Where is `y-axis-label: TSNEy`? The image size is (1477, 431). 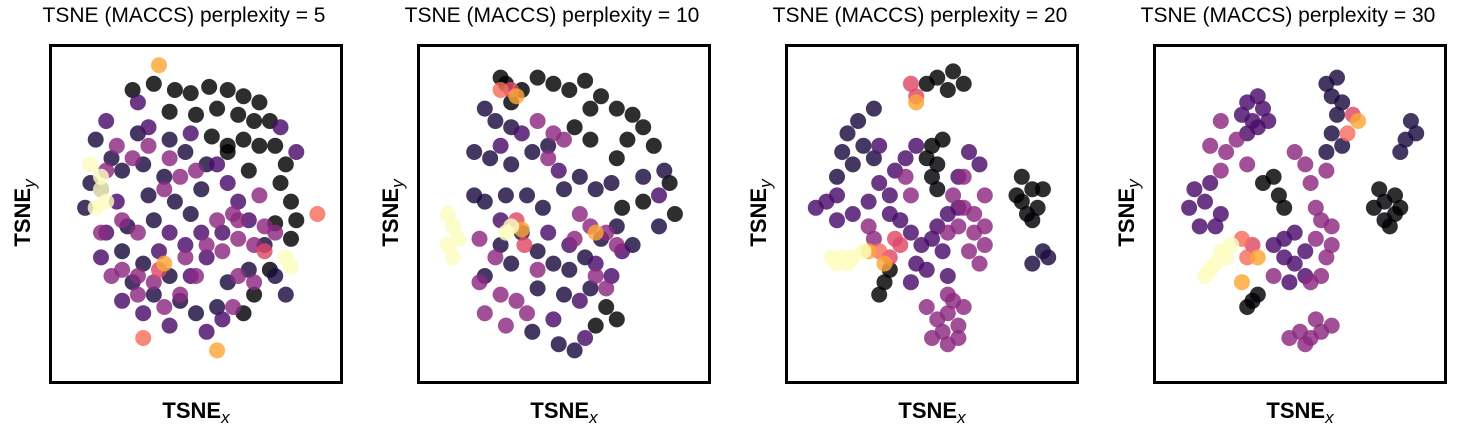
y-axis-label: TSNEy is located at coordinates (392, 213).